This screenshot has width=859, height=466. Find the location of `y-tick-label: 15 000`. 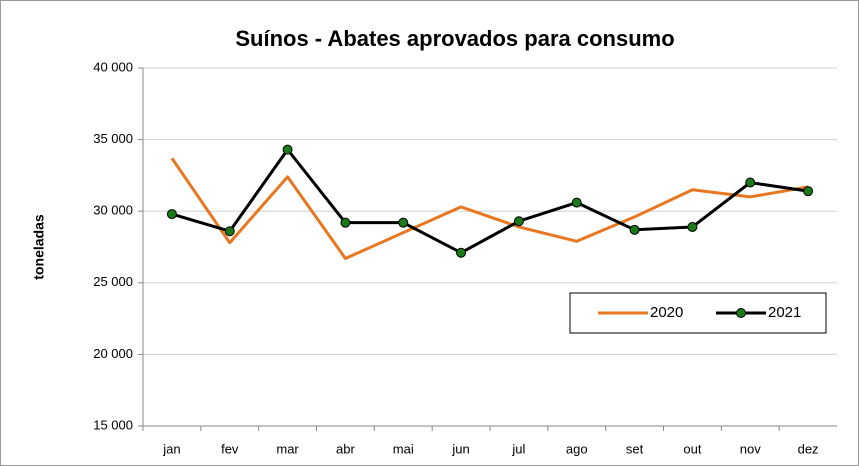

y-tick-label: 15 000 is located at coordinates (113, 424).